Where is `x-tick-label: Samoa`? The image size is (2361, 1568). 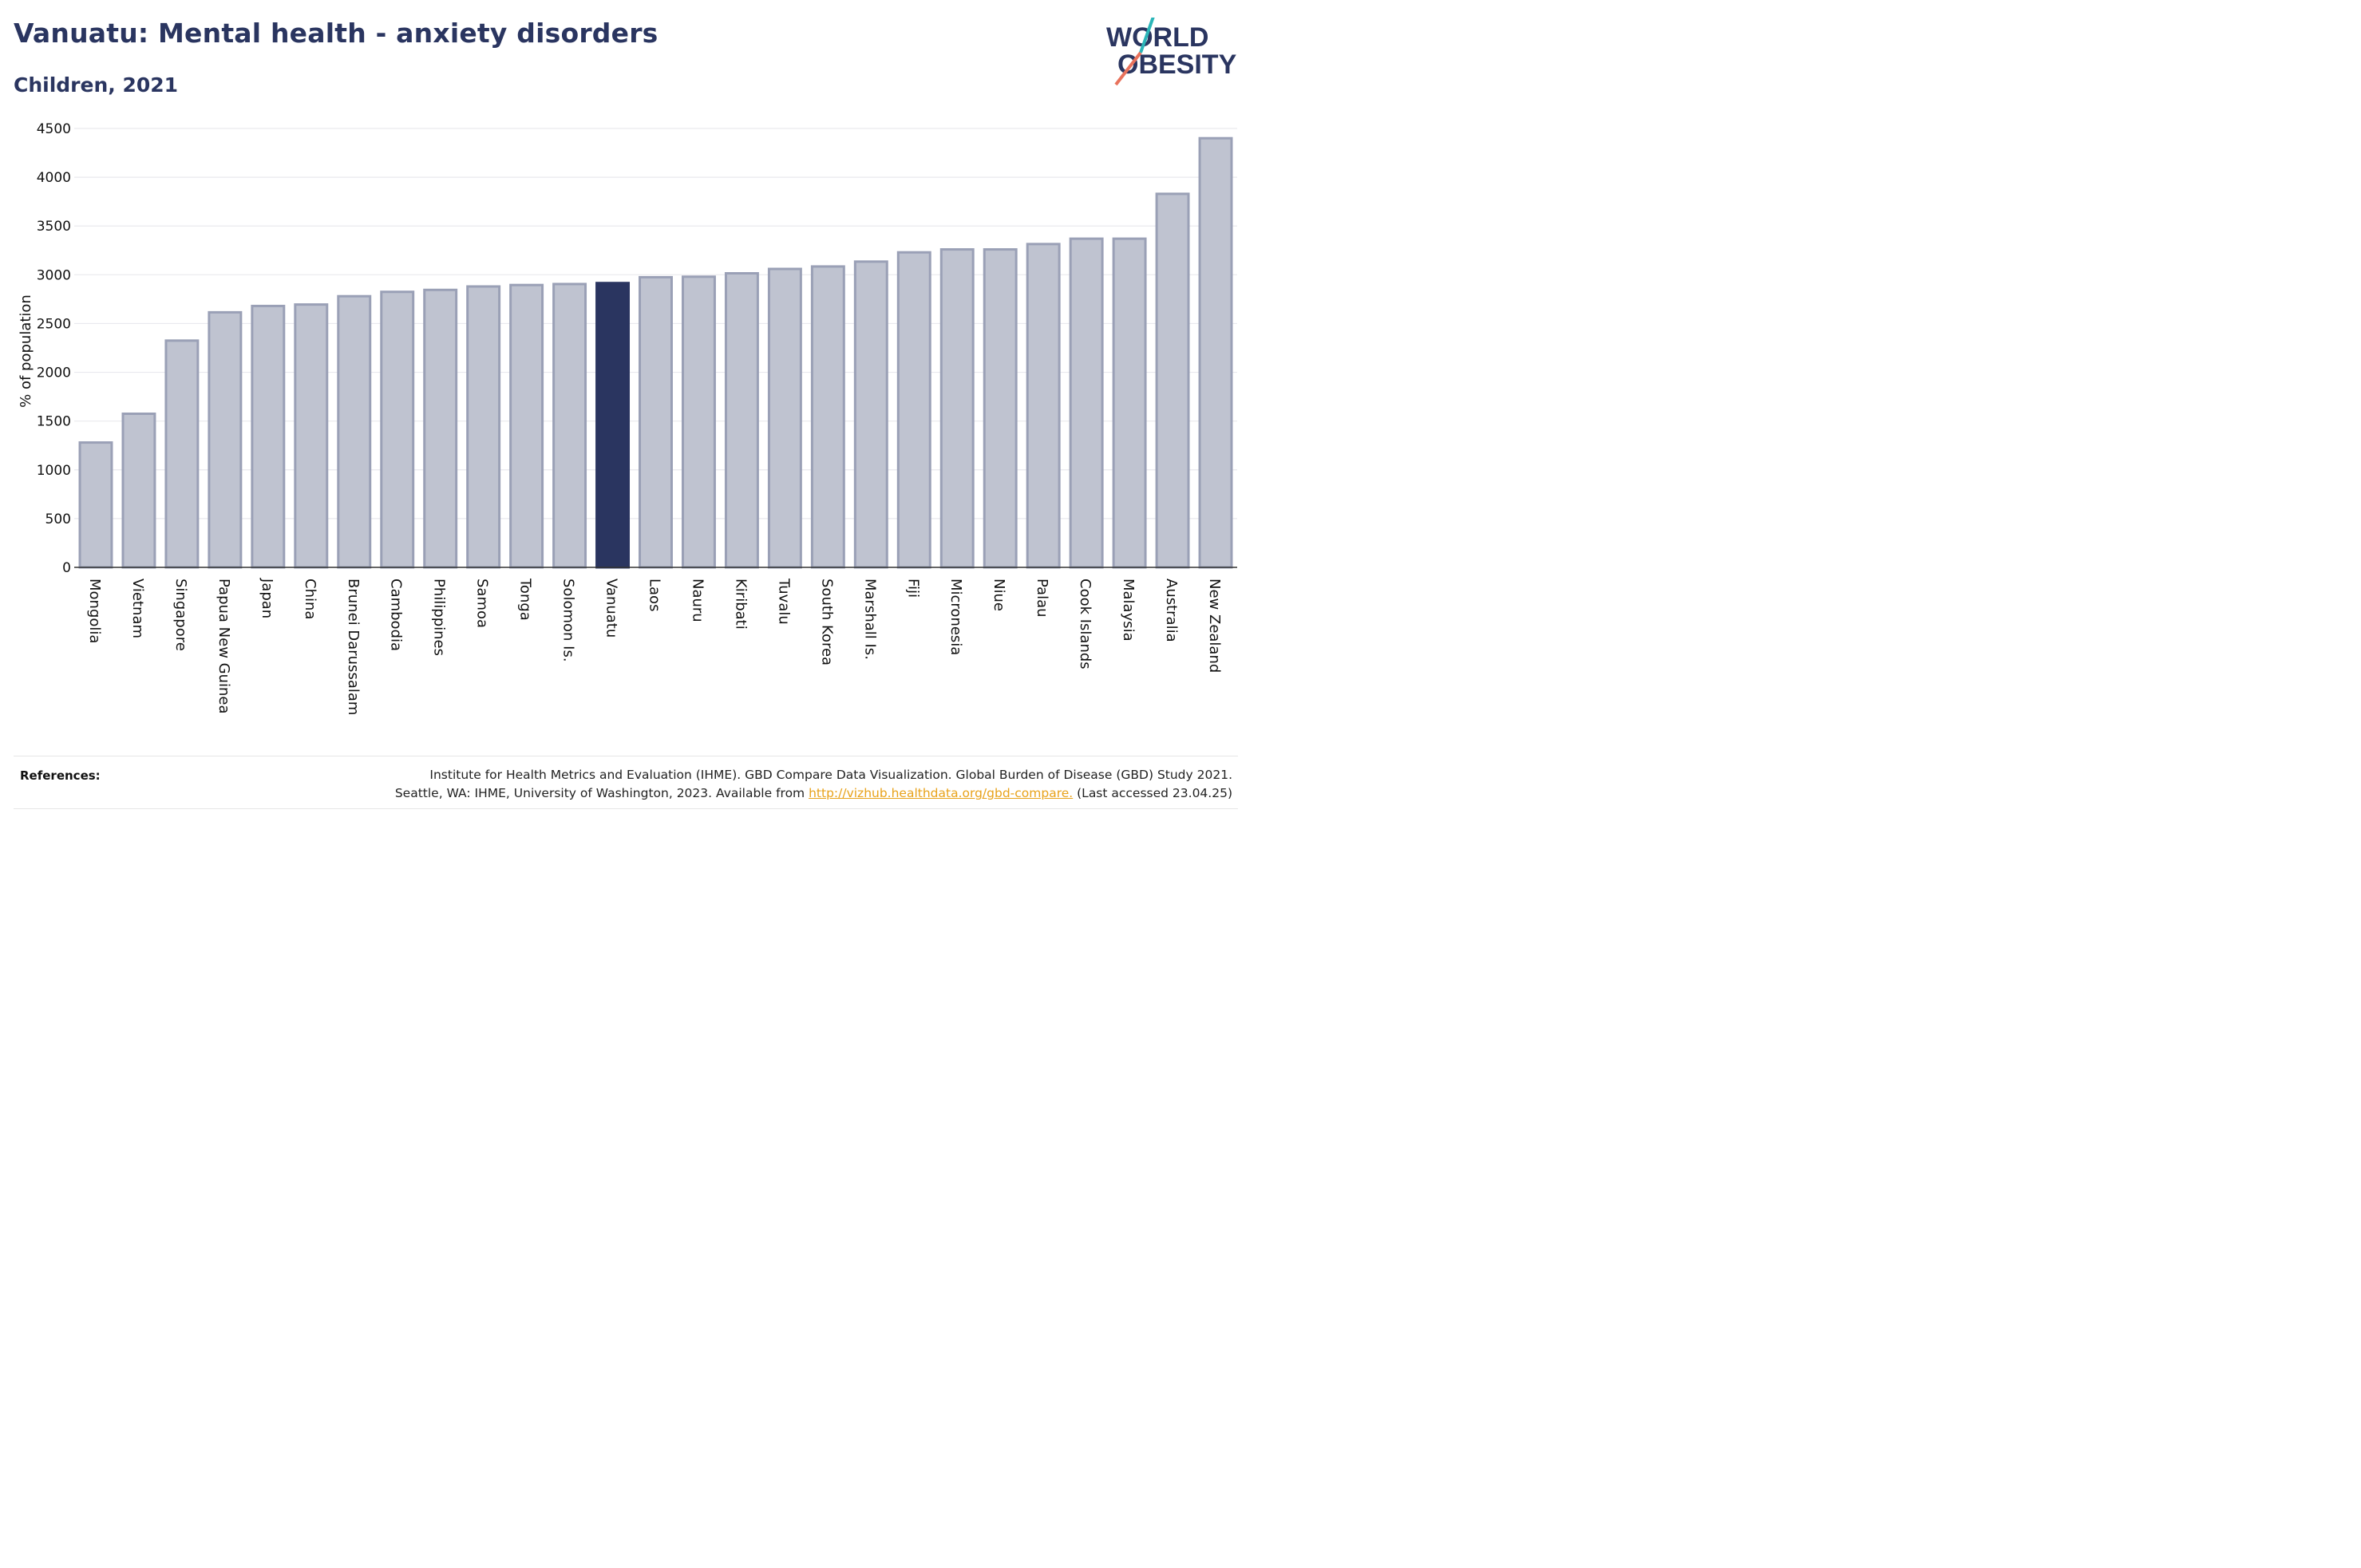 x-tick-label: Samoa is located at coordinates (482, 603).